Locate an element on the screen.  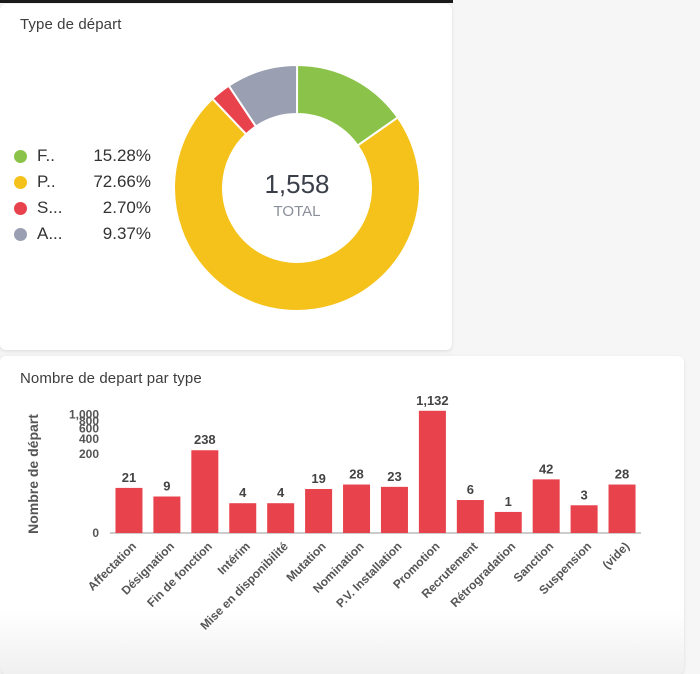
y-tick-label: 200 is located at coordinates (89, 454).